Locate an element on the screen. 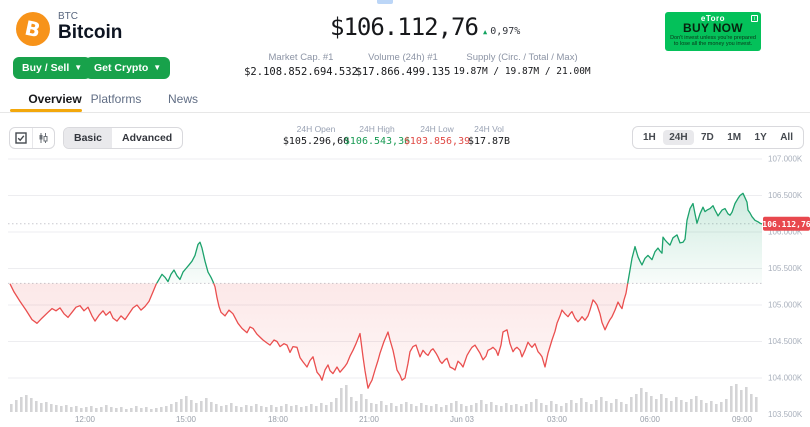  volume-bars is located at coordinates (384, 398).